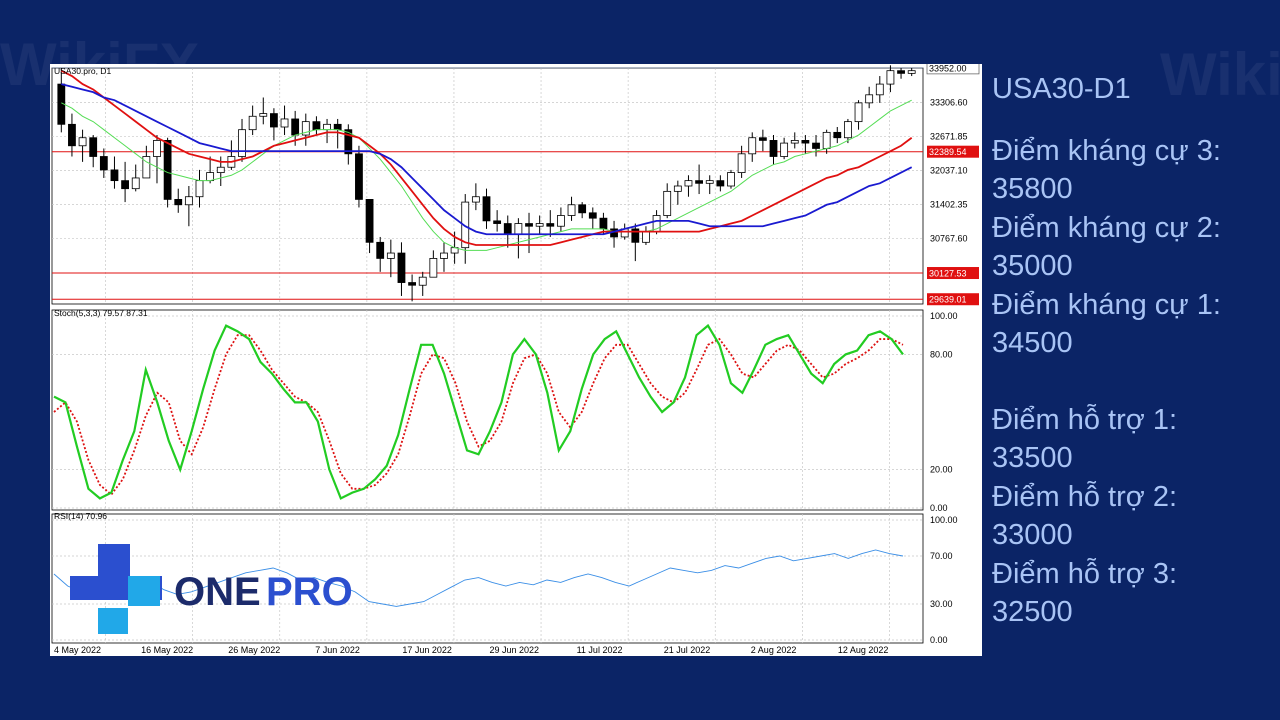  I want to click on support-2-value: 33000, so click(1032, 535).